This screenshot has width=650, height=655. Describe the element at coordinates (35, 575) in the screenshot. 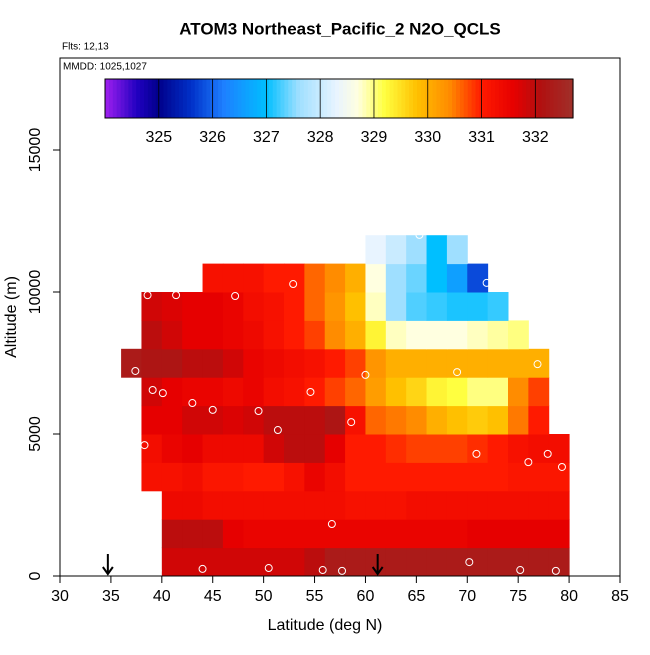

I see `y-tick-label: 0` at that location.